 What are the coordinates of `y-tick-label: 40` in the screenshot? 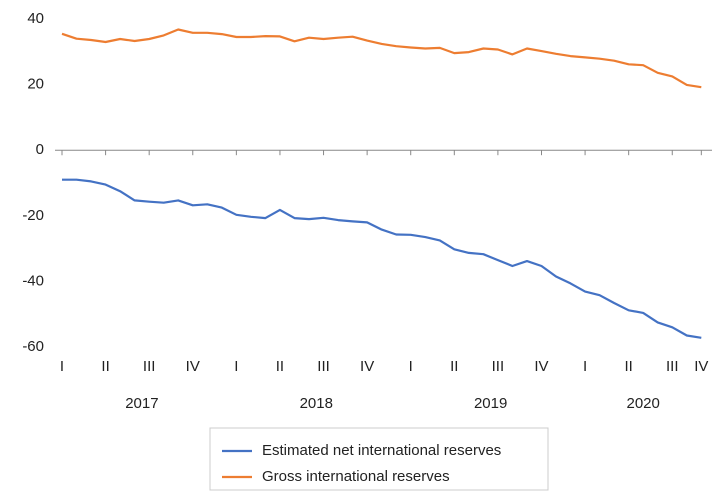 It's located at (35, 18).